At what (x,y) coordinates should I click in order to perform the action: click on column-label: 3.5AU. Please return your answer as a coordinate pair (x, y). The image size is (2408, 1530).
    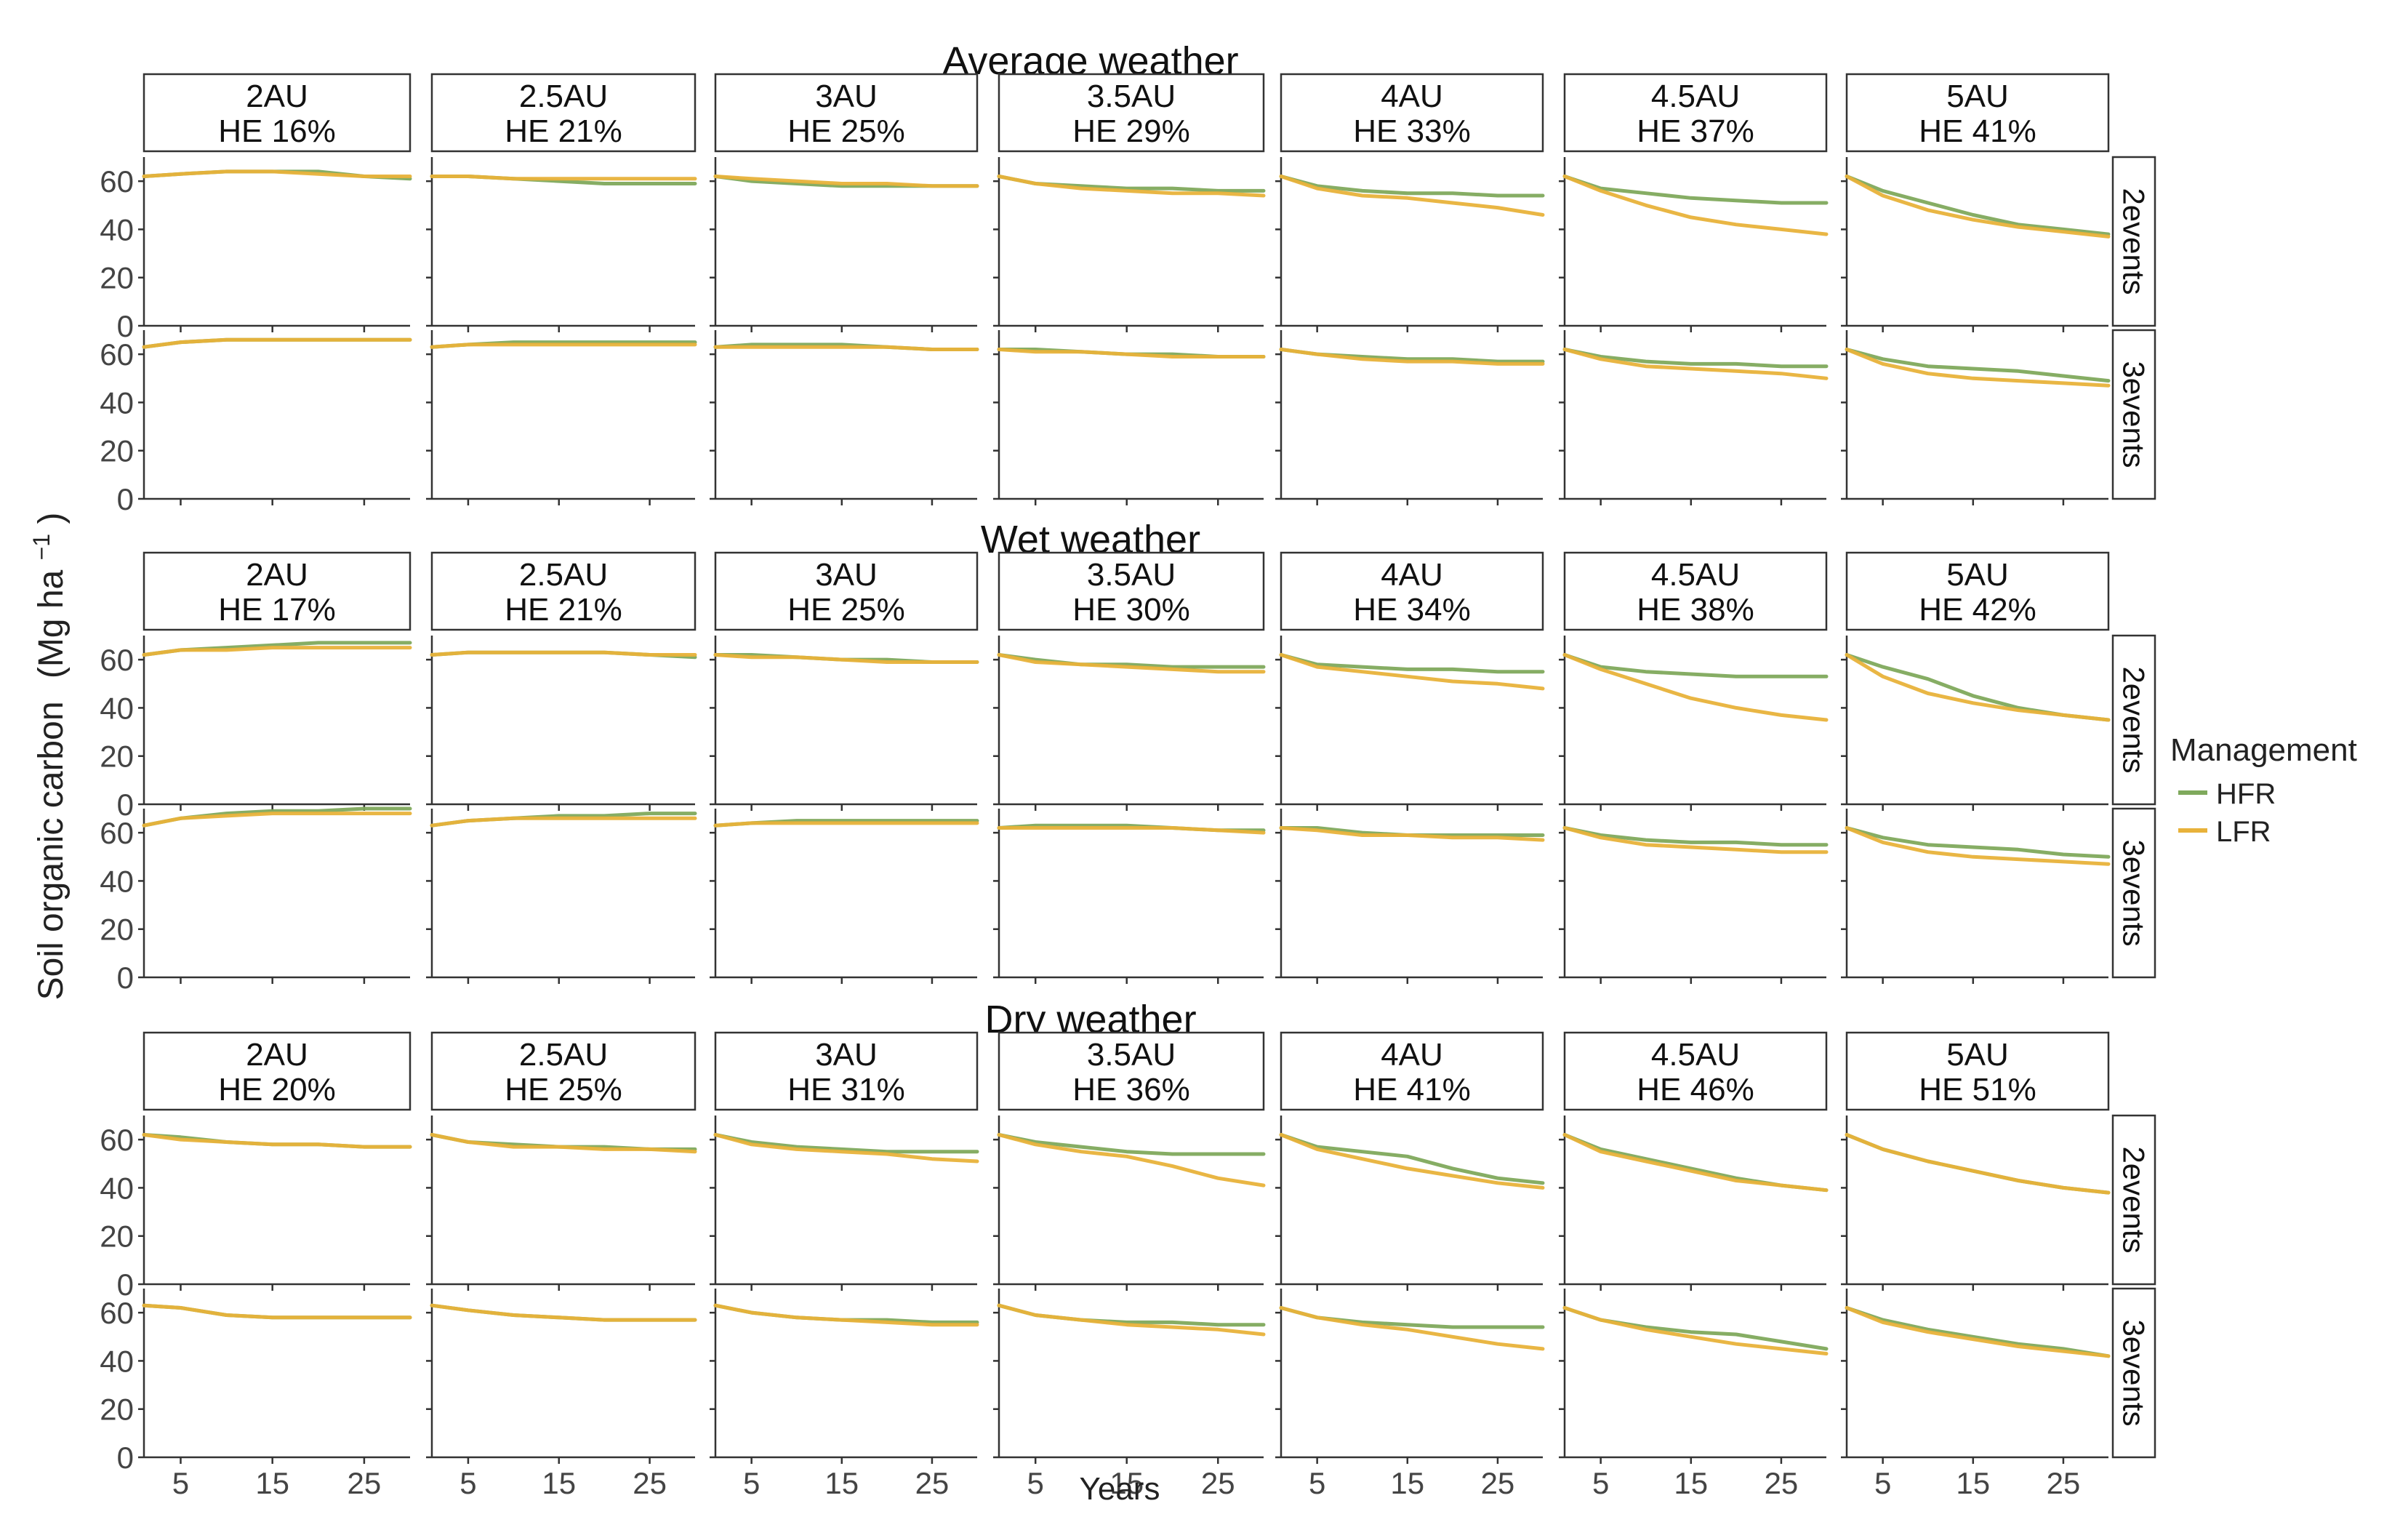
    Looking at the image, I should click on (1131, 96).